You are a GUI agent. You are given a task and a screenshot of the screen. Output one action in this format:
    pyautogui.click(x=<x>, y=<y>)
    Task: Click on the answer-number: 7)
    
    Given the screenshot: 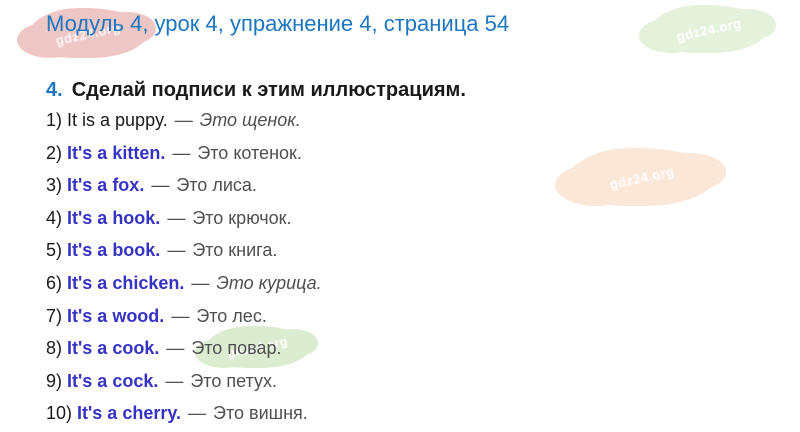 What is the action you would take?
    pyautogui.click(x=54, y=315)
    